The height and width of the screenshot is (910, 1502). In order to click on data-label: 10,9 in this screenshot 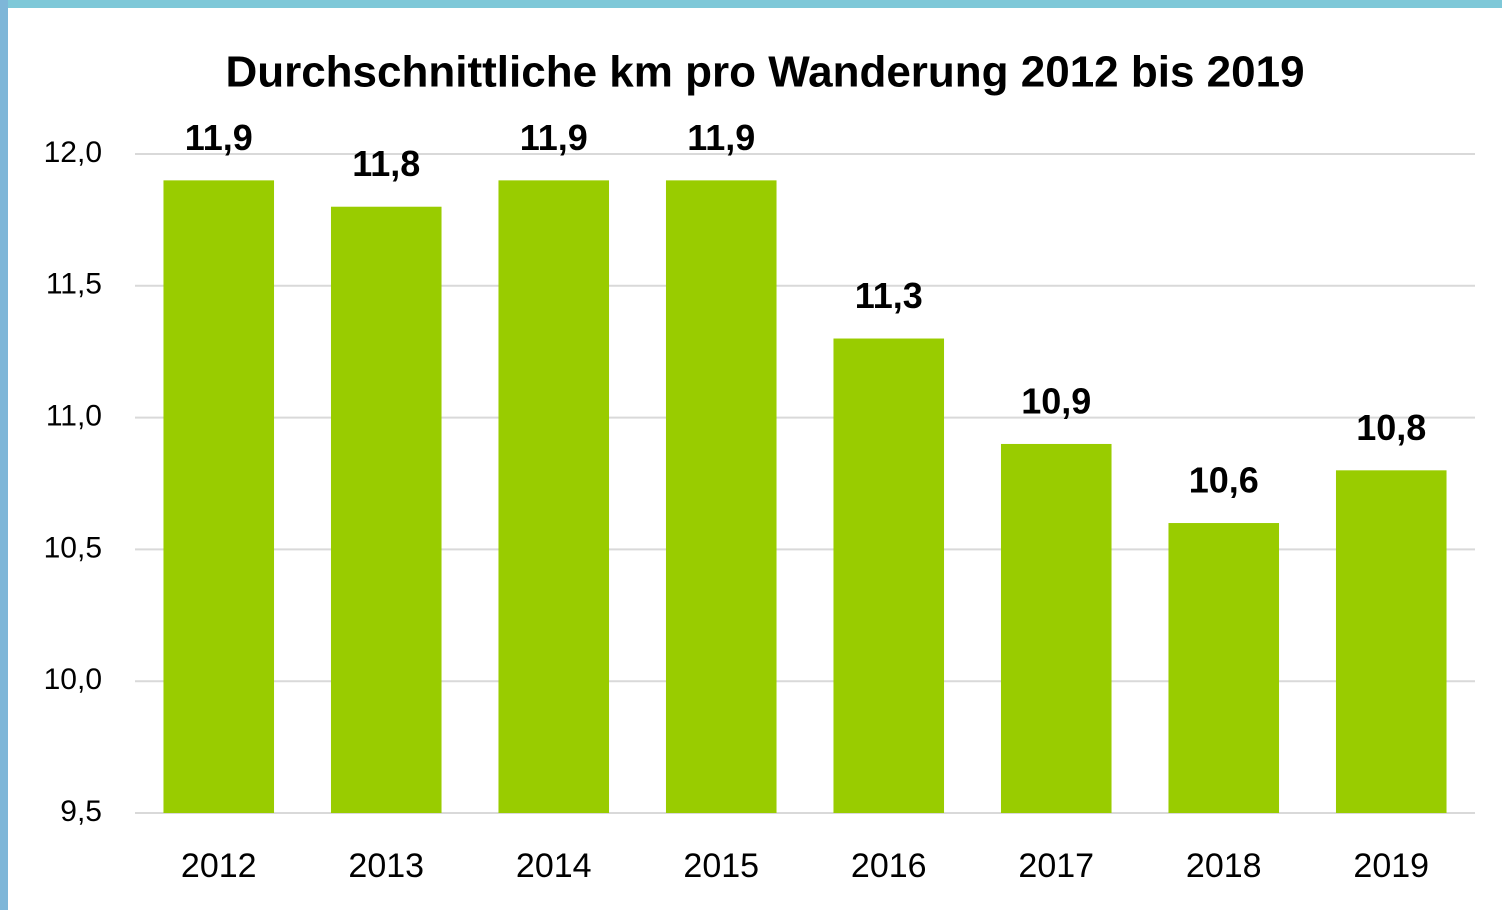, I will do `click(1056, 400)`.